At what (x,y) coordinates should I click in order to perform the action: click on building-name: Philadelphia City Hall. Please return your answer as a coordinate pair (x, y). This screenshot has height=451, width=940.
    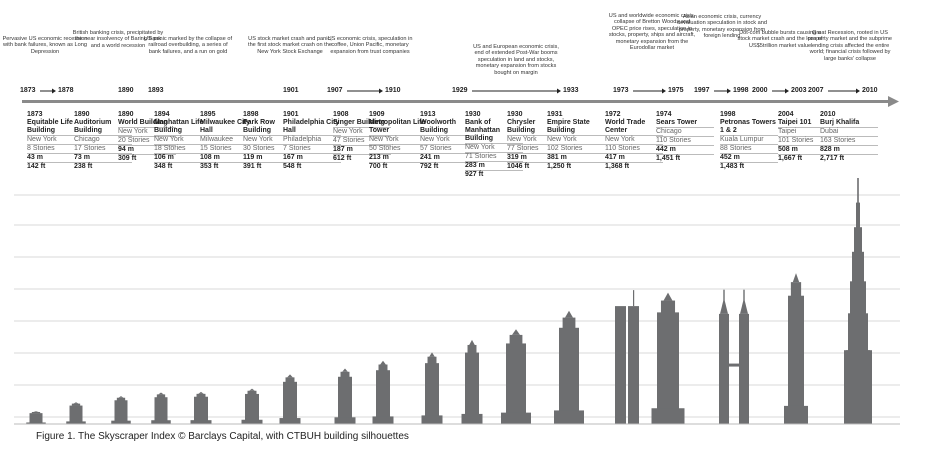
    Looking at the image, I should click on (311, 126).